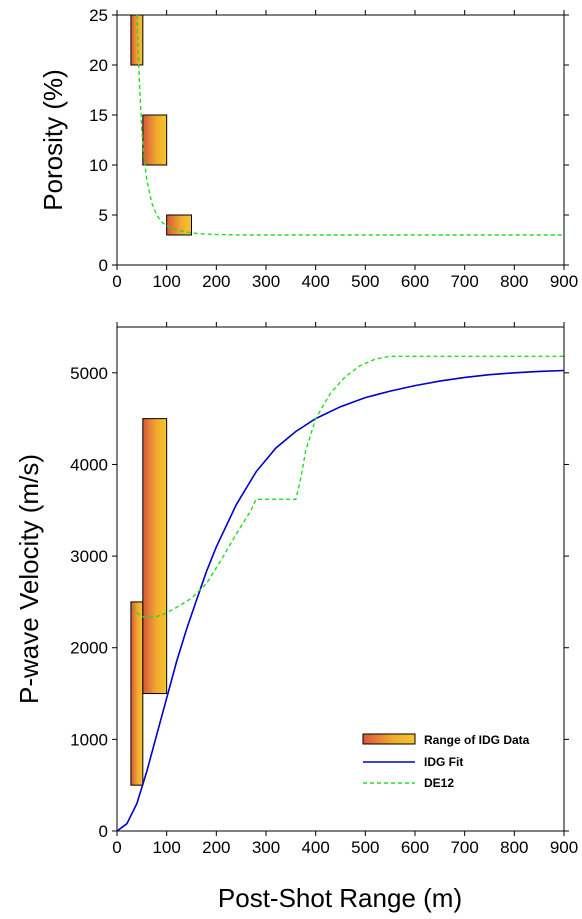 The width and height of the screenshot is (582, 919). I want to click on porosity-x-tick-label: 200, so click(216, 281).